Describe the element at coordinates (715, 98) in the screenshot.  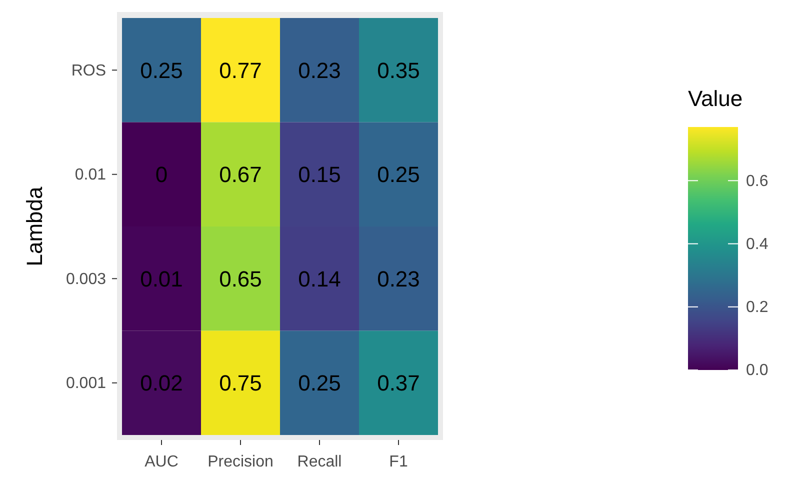
I see `color-bar-title: Value` at that location.